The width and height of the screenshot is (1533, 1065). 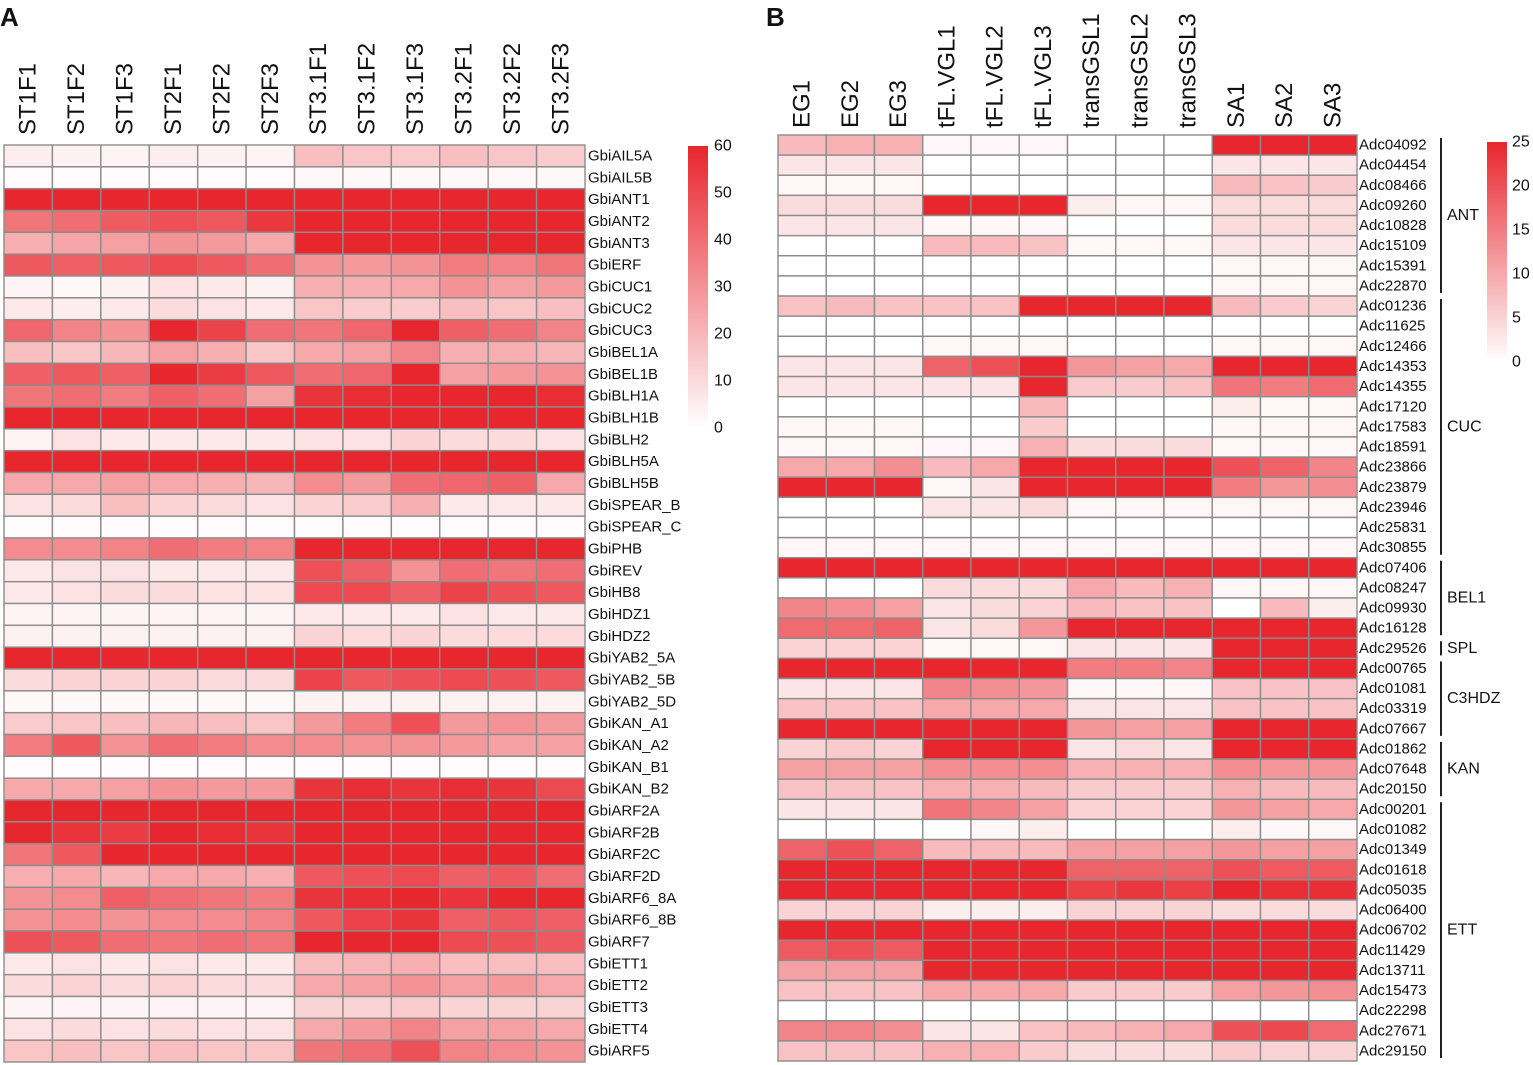 I want to click on row-label: Adc17583, so click(x=1393, y=426).